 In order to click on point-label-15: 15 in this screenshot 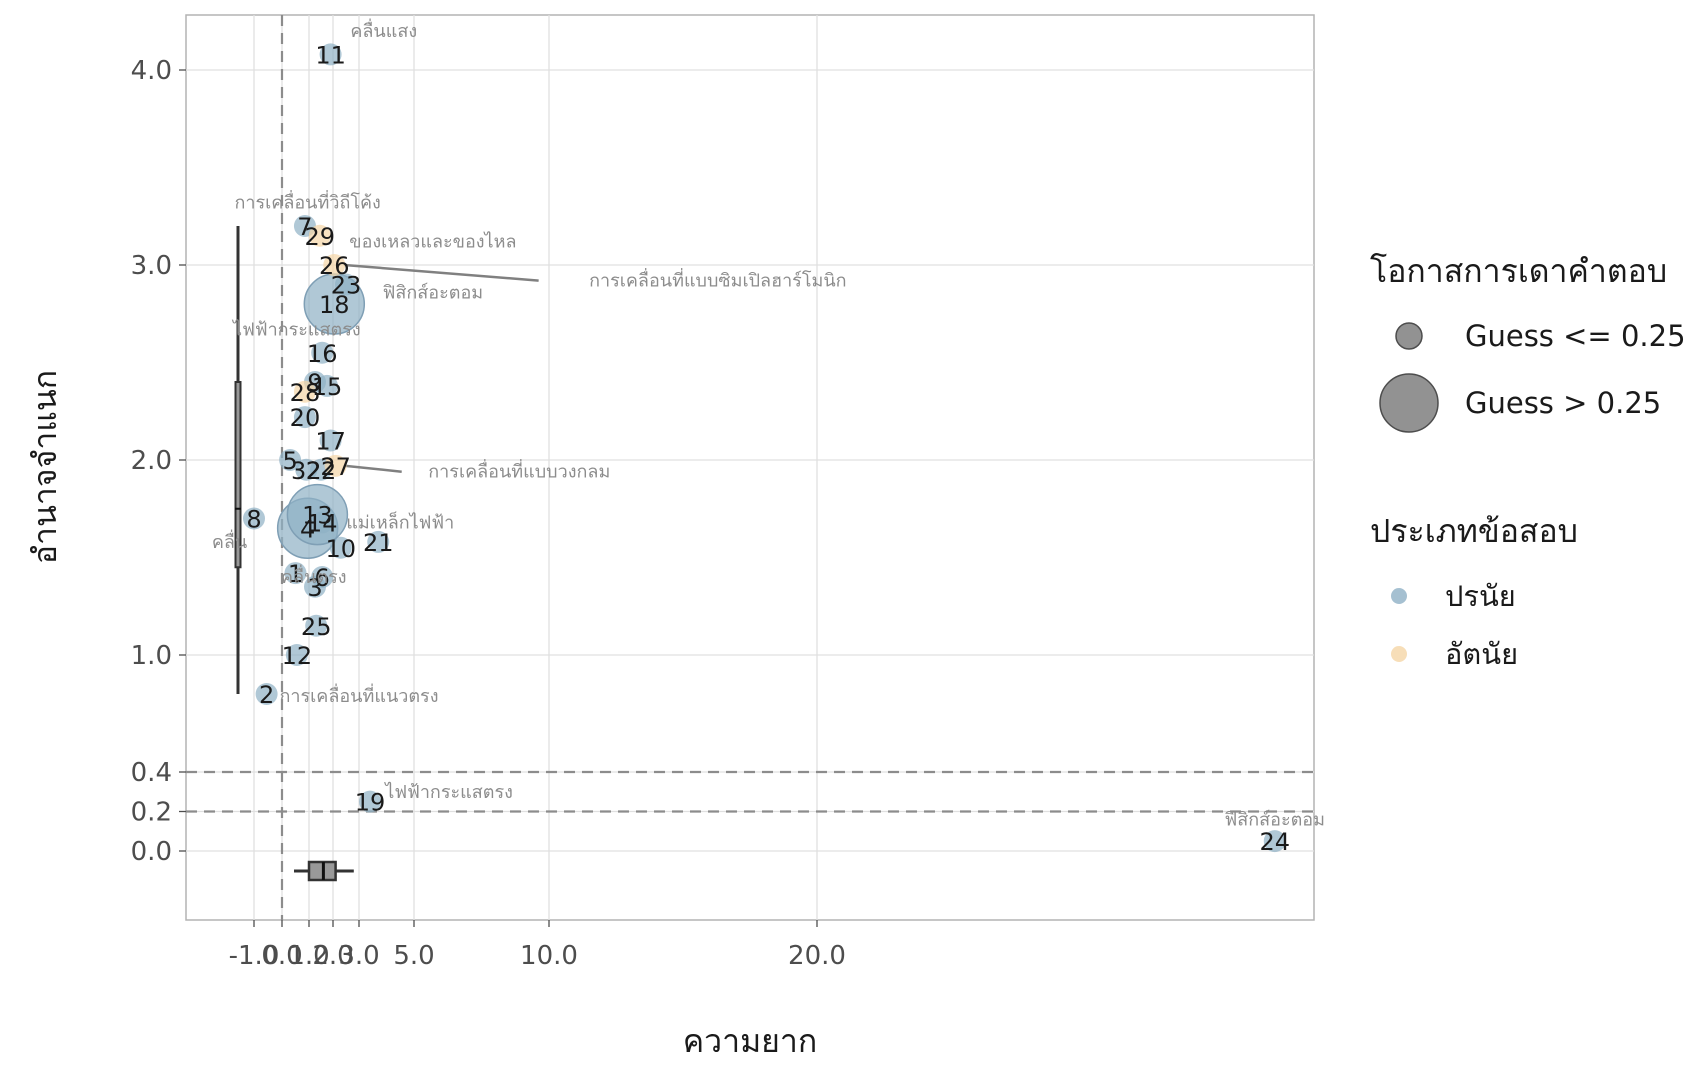, I will do `click(327, 387)`.